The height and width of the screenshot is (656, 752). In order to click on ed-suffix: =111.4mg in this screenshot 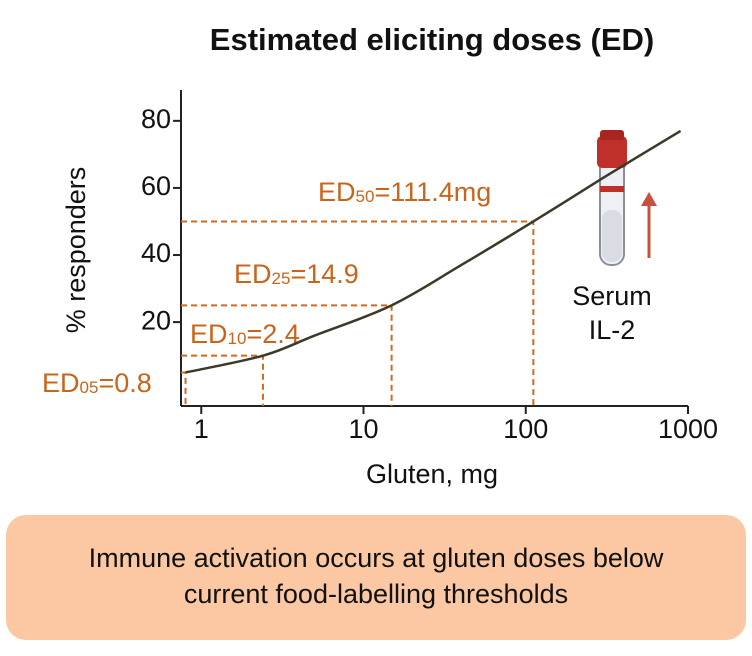, I will do `click(432, 192)`.